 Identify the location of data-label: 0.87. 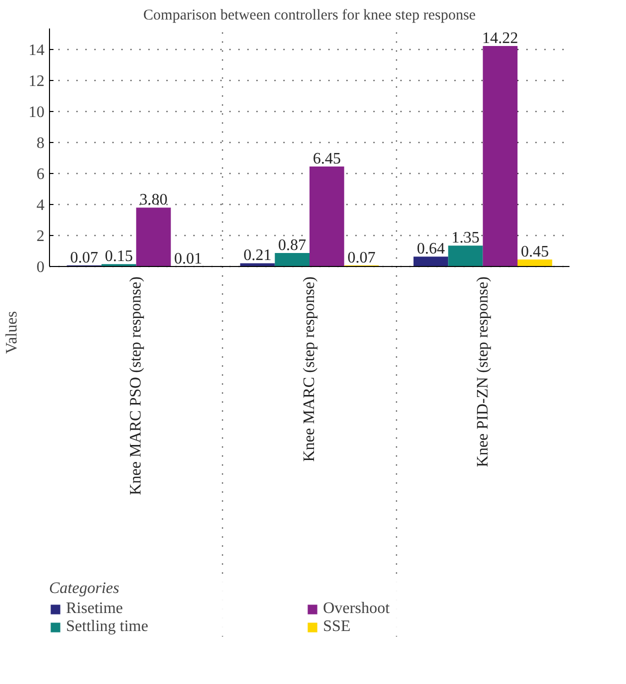
(292, 245).